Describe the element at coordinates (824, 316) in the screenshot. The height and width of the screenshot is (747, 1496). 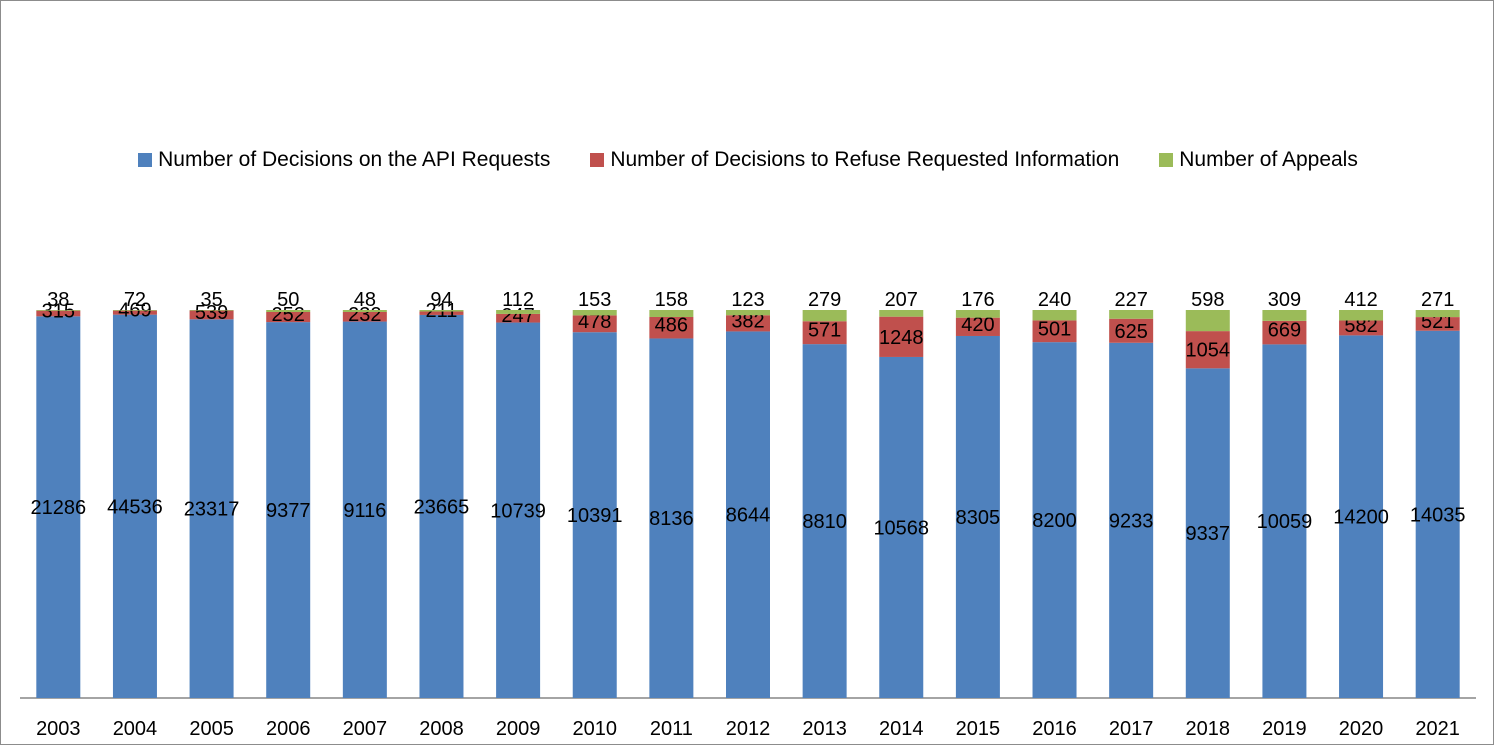
I see `bar-segment-2013-s2` at that location.